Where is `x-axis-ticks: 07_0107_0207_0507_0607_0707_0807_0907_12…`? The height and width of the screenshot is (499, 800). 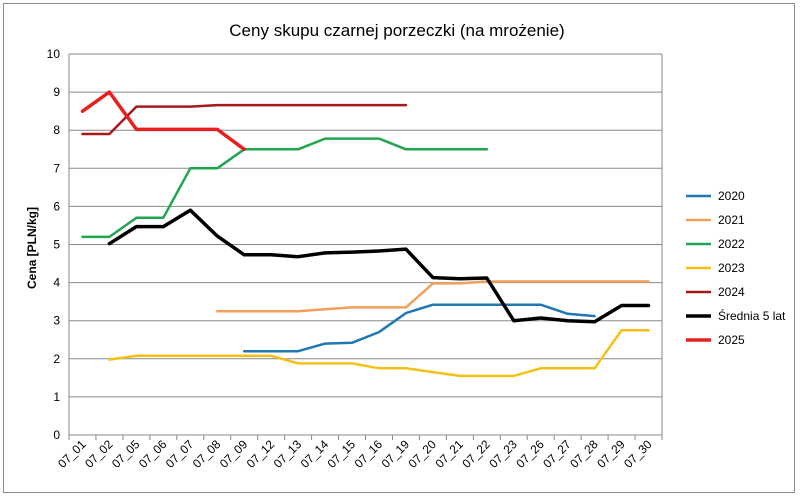 x-axis-ticks: 07_0107_0207_0507_0607_0707_0807_0907_12… is located at coordinates (359, 453).